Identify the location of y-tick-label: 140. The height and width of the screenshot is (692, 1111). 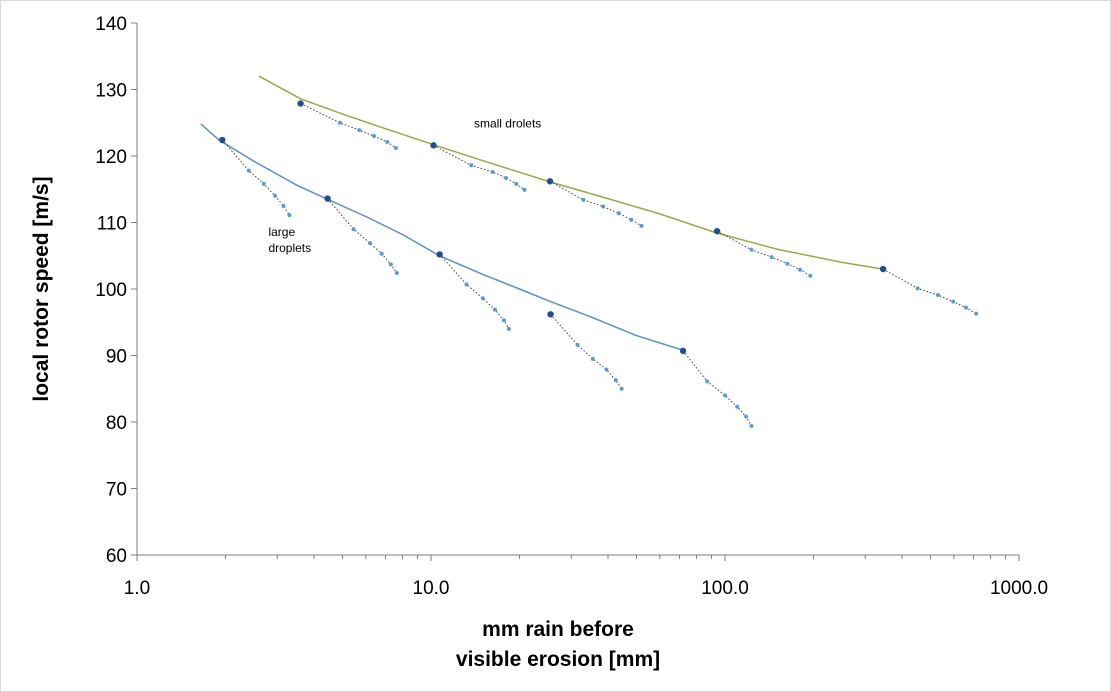
(111, 24).